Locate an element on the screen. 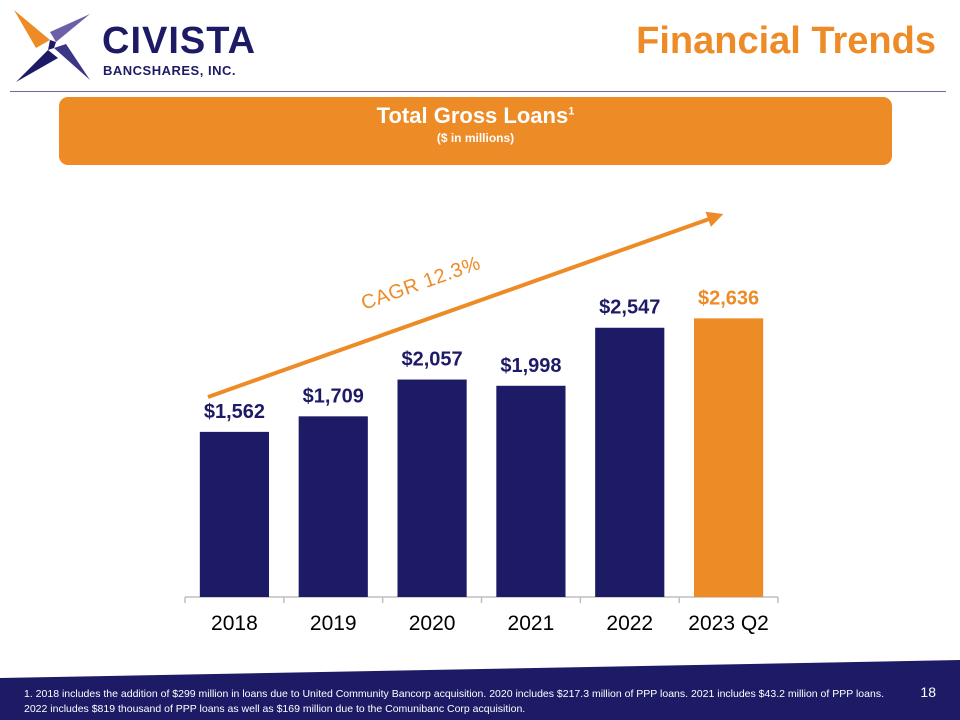  x-tick-label: 2021 is located at coordinates (531, 623).